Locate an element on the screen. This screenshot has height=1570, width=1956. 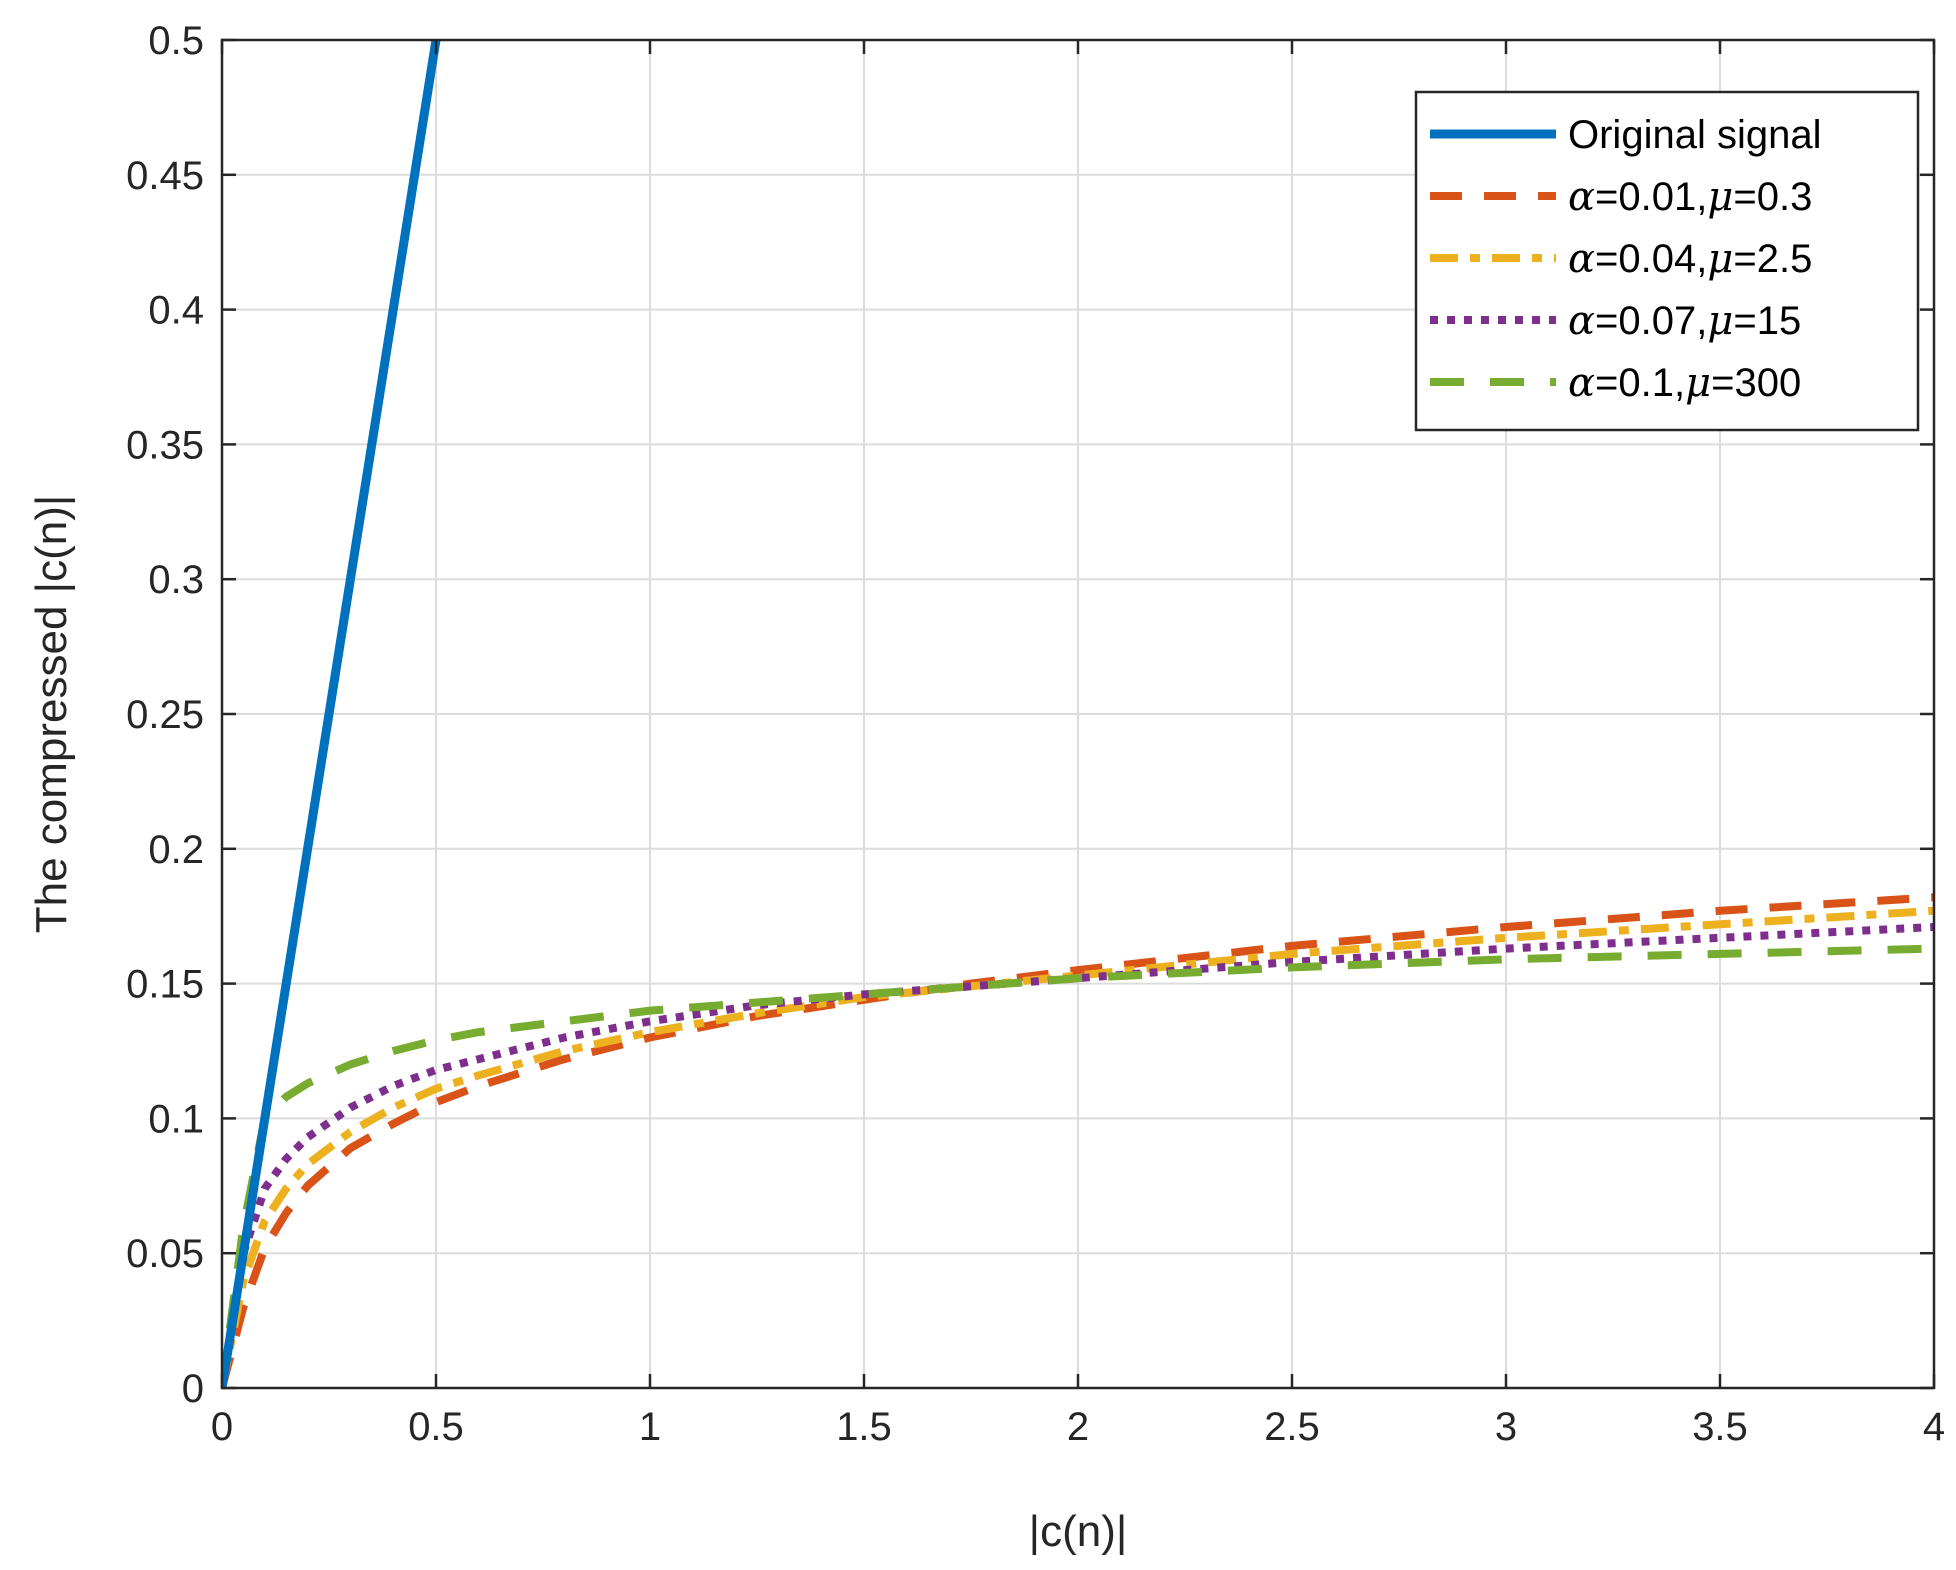
x-tick-label: 1.5 is located at coordinates (864, 1427).